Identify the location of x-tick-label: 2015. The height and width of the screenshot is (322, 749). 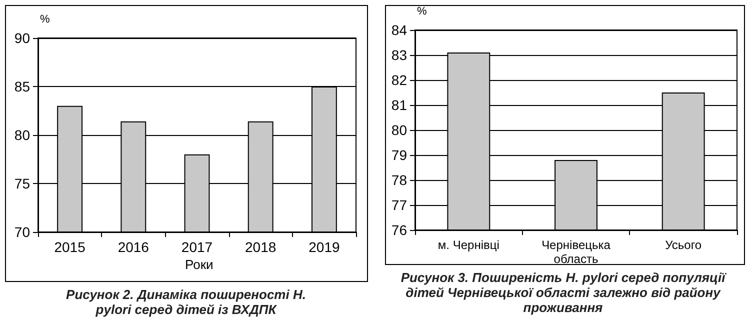
(70, 247).